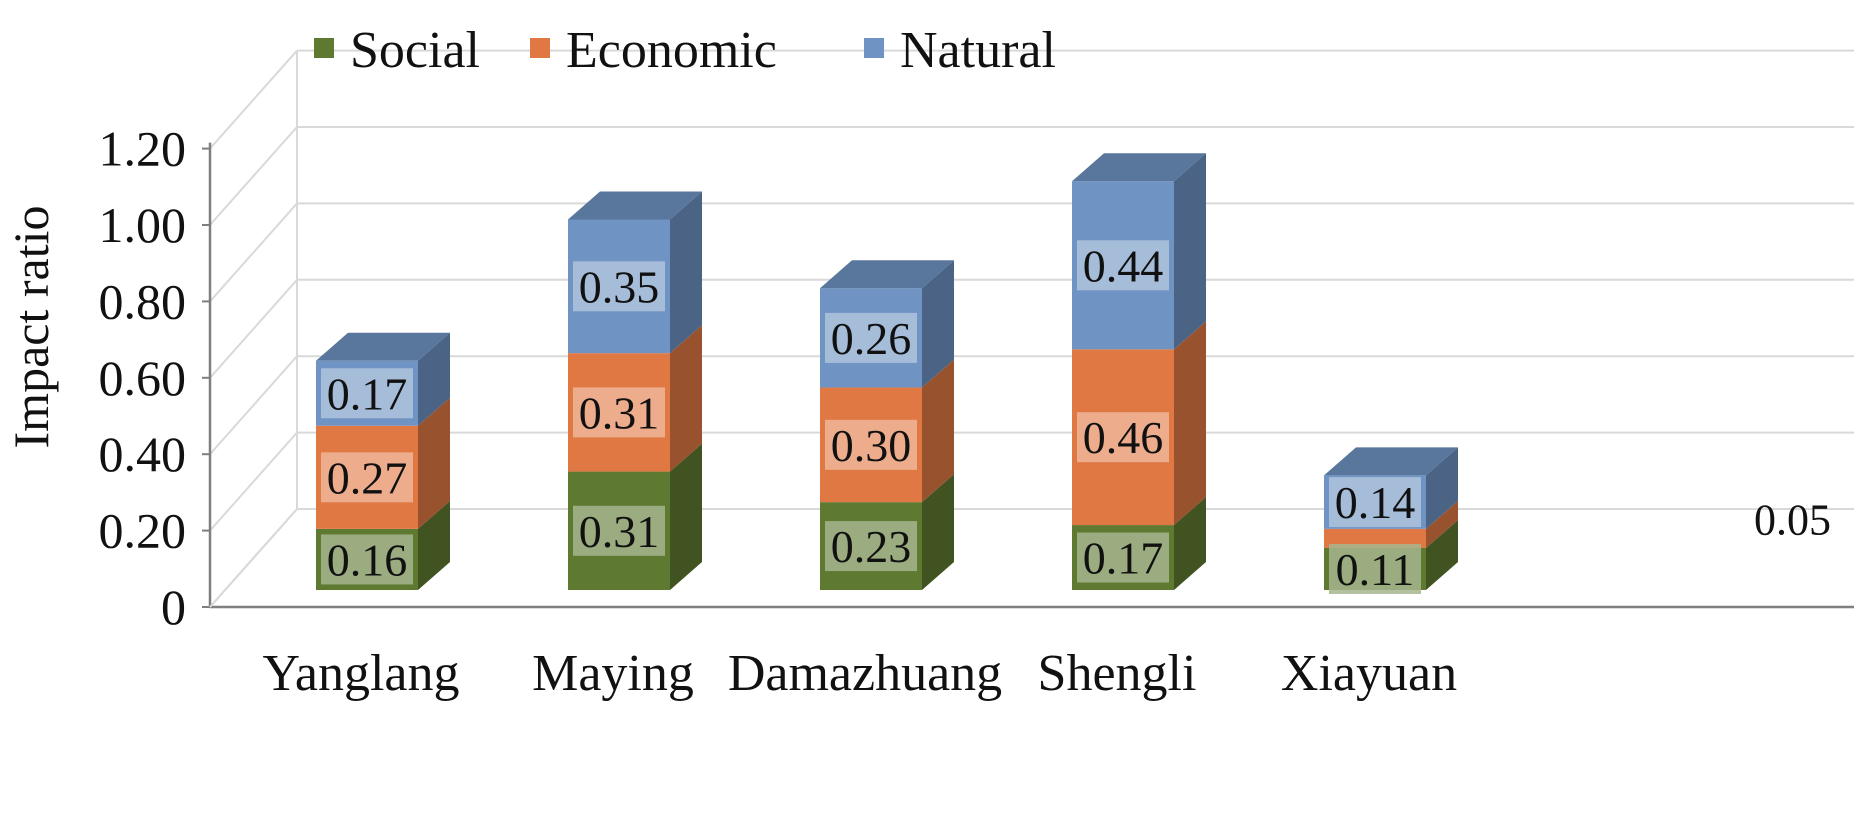 The height and width of the screenshot is (831, 1854). I want to click on bar-front-face, so click(1375, 538).